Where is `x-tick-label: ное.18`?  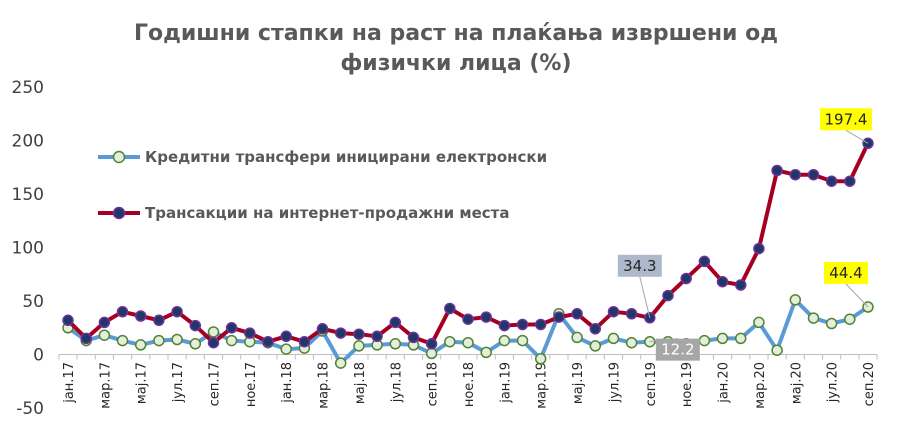
x-tick-label: ное.18 is located at coordinates (469, 384).